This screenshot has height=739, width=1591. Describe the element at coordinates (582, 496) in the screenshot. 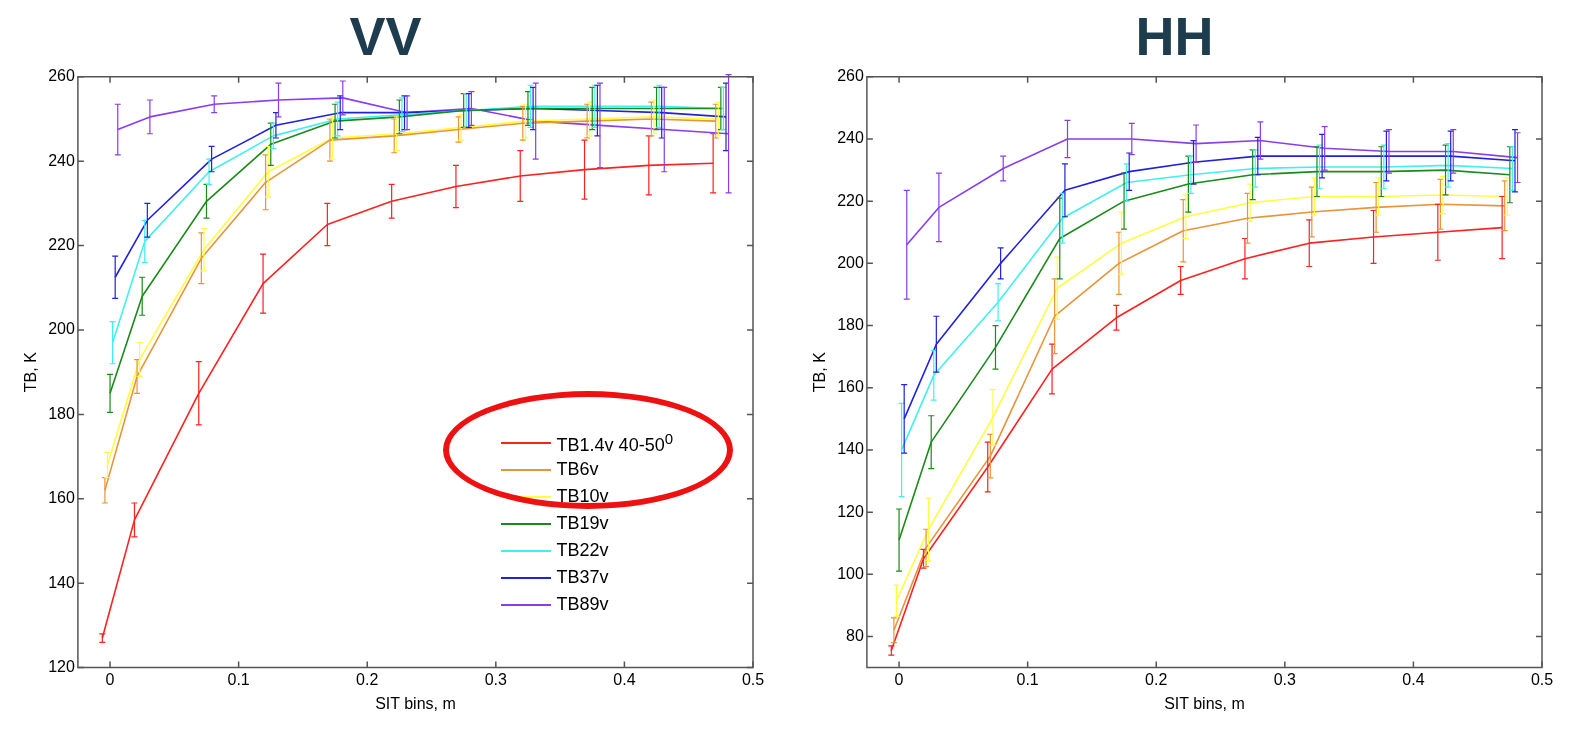

I see `legend-label: TB10v` at that location.